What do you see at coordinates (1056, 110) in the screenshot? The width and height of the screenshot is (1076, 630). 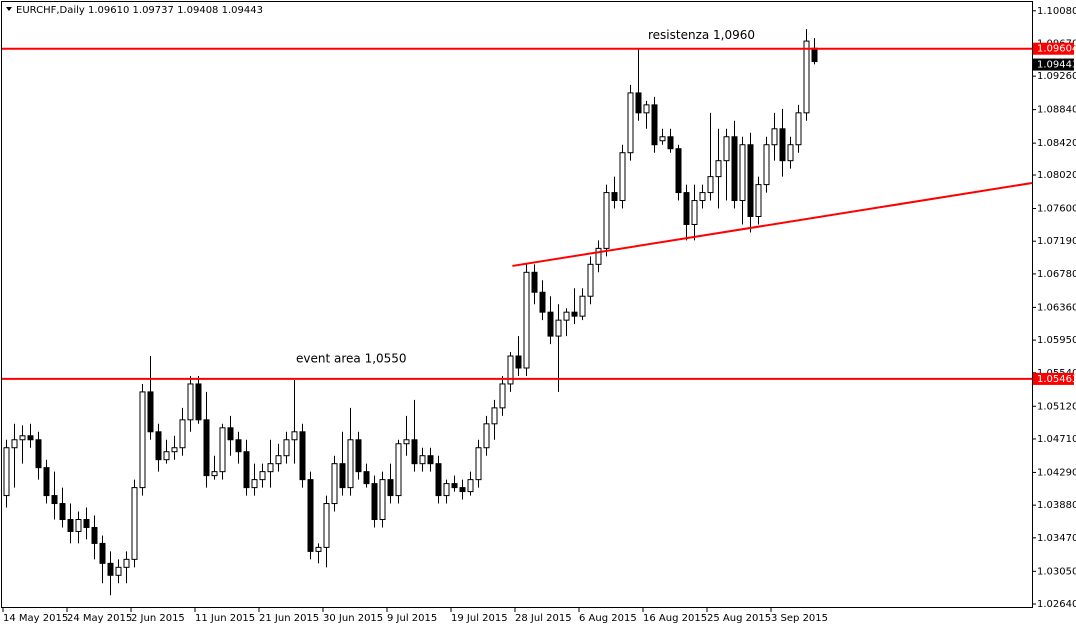 I see `y-tick-label: 1.08840` at bounding box center [1056, 110].